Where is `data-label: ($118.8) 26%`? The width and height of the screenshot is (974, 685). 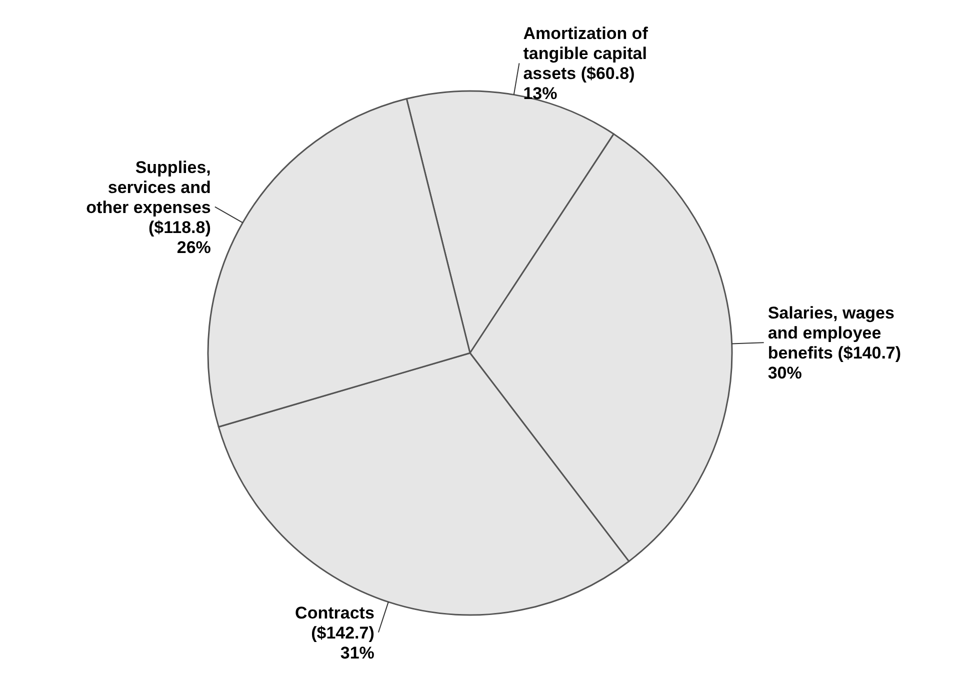
data-label: ($118.8) 26% is located at coordinates (179, 237).